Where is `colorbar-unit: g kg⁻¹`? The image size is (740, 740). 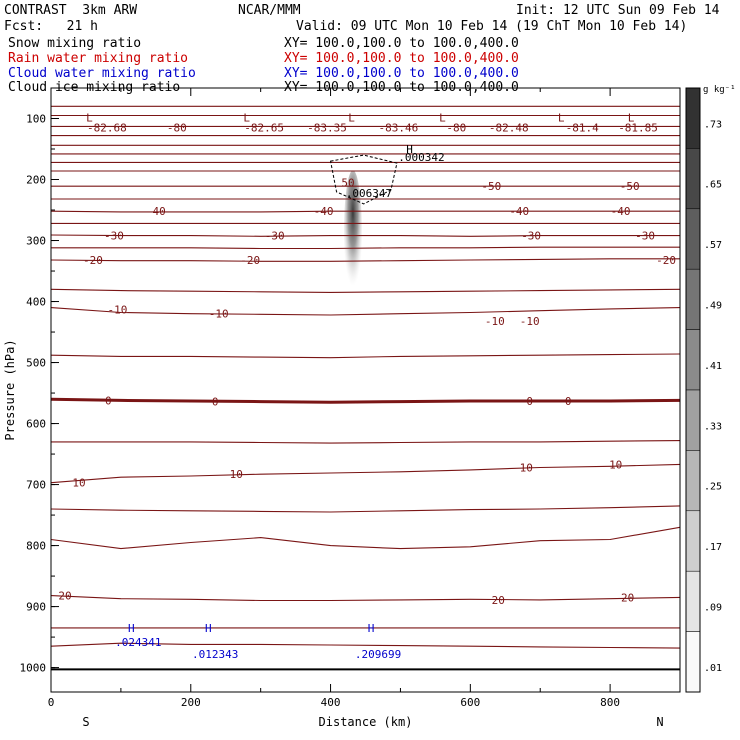 colorbar-unit: g kg⁻¹ is located at coordinates (719, 90).